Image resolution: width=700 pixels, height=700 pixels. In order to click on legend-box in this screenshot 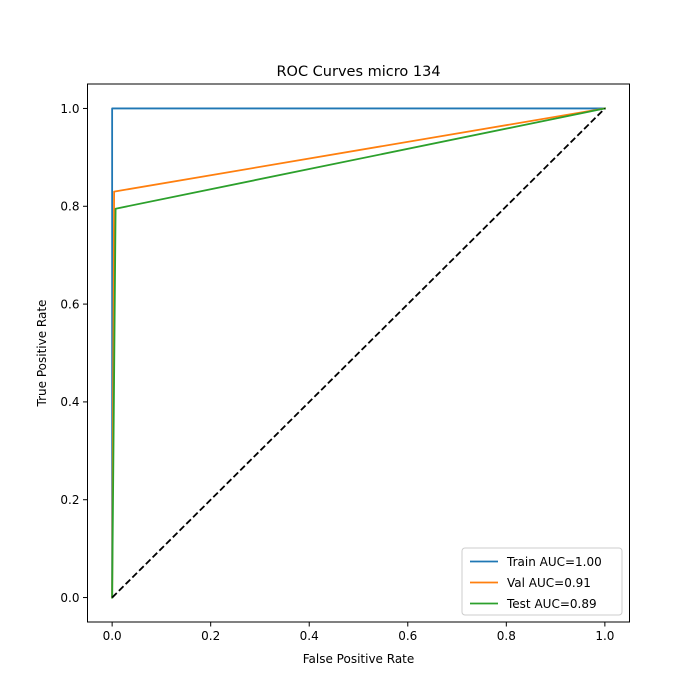, I will do `click(542, 581)`.